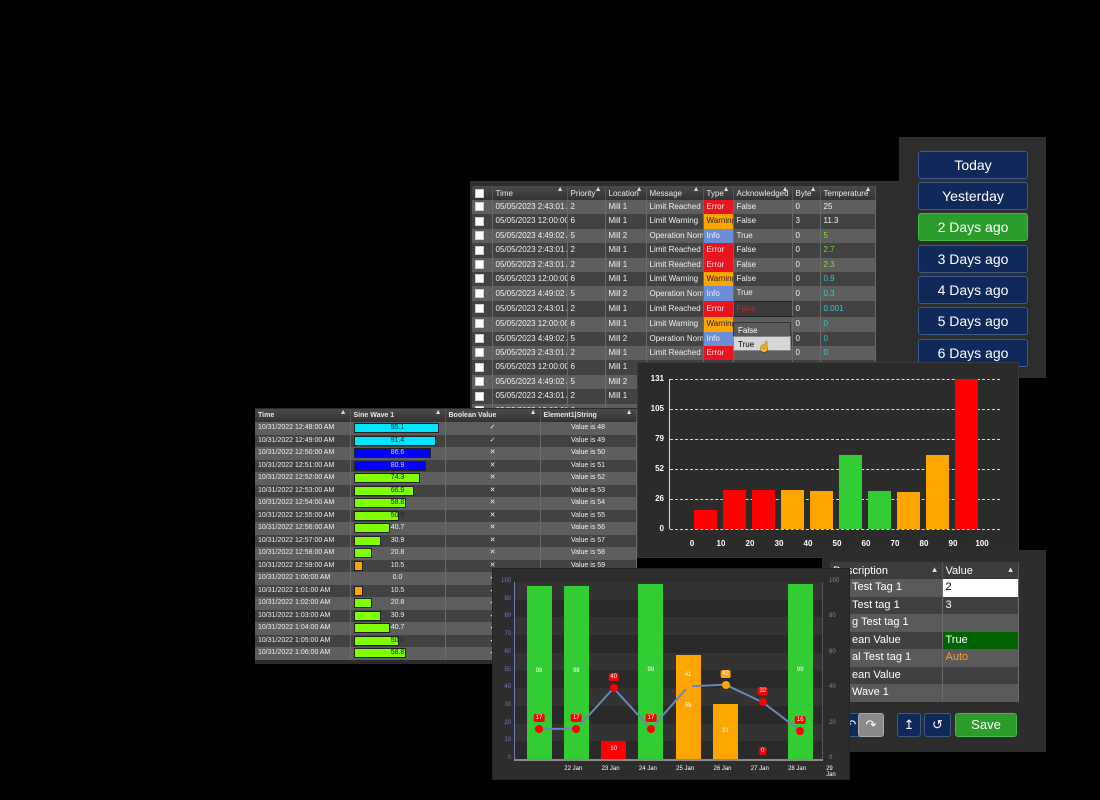  What do you see at coordinates (980, 640) in the screenshot?
I see `value-cell: True` at bounding box center [980, 640].